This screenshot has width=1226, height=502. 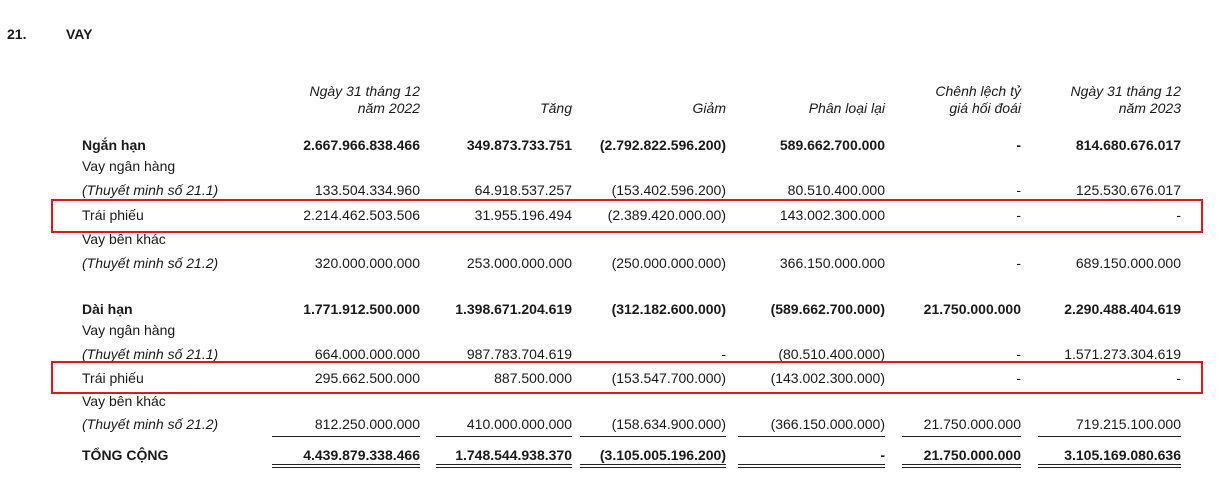 What do you see at coordinates (668, 309) in the screenshot?
I see `table-cell: (312.182.600.000)` at bounding box center [668, 309].